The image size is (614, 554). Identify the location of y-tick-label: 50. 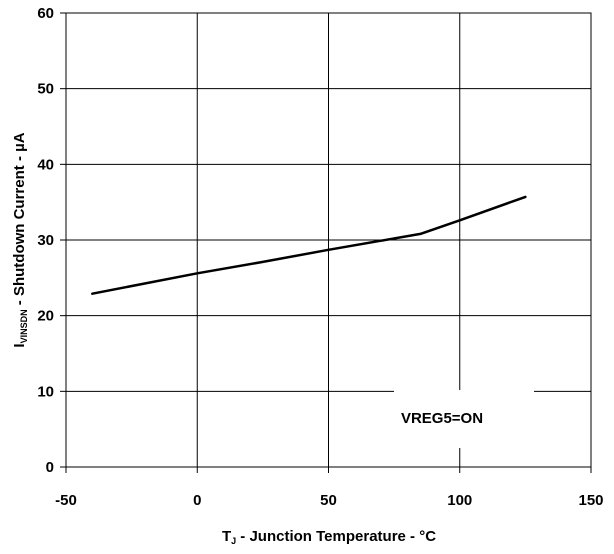
(45, 89).